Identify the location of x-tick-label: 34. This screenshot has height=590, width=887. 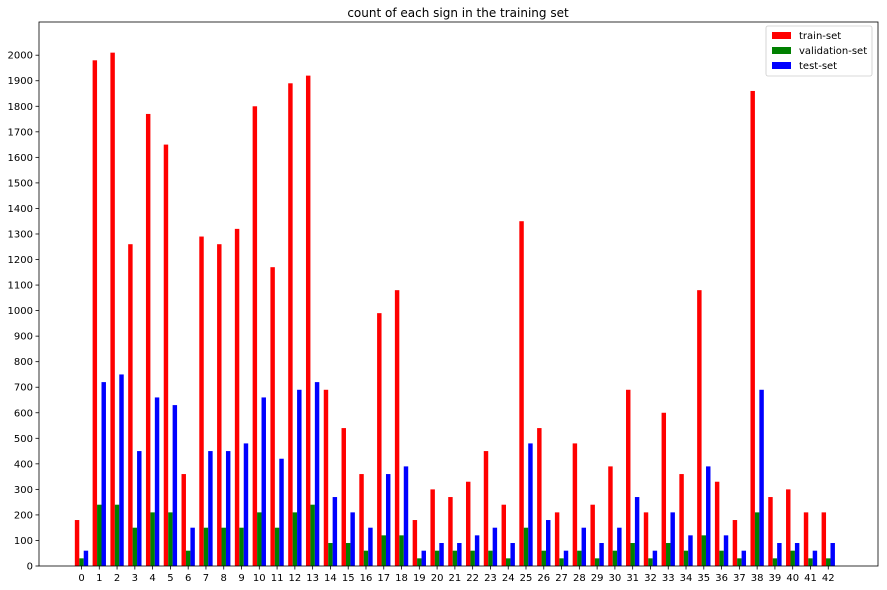
(686, 578).